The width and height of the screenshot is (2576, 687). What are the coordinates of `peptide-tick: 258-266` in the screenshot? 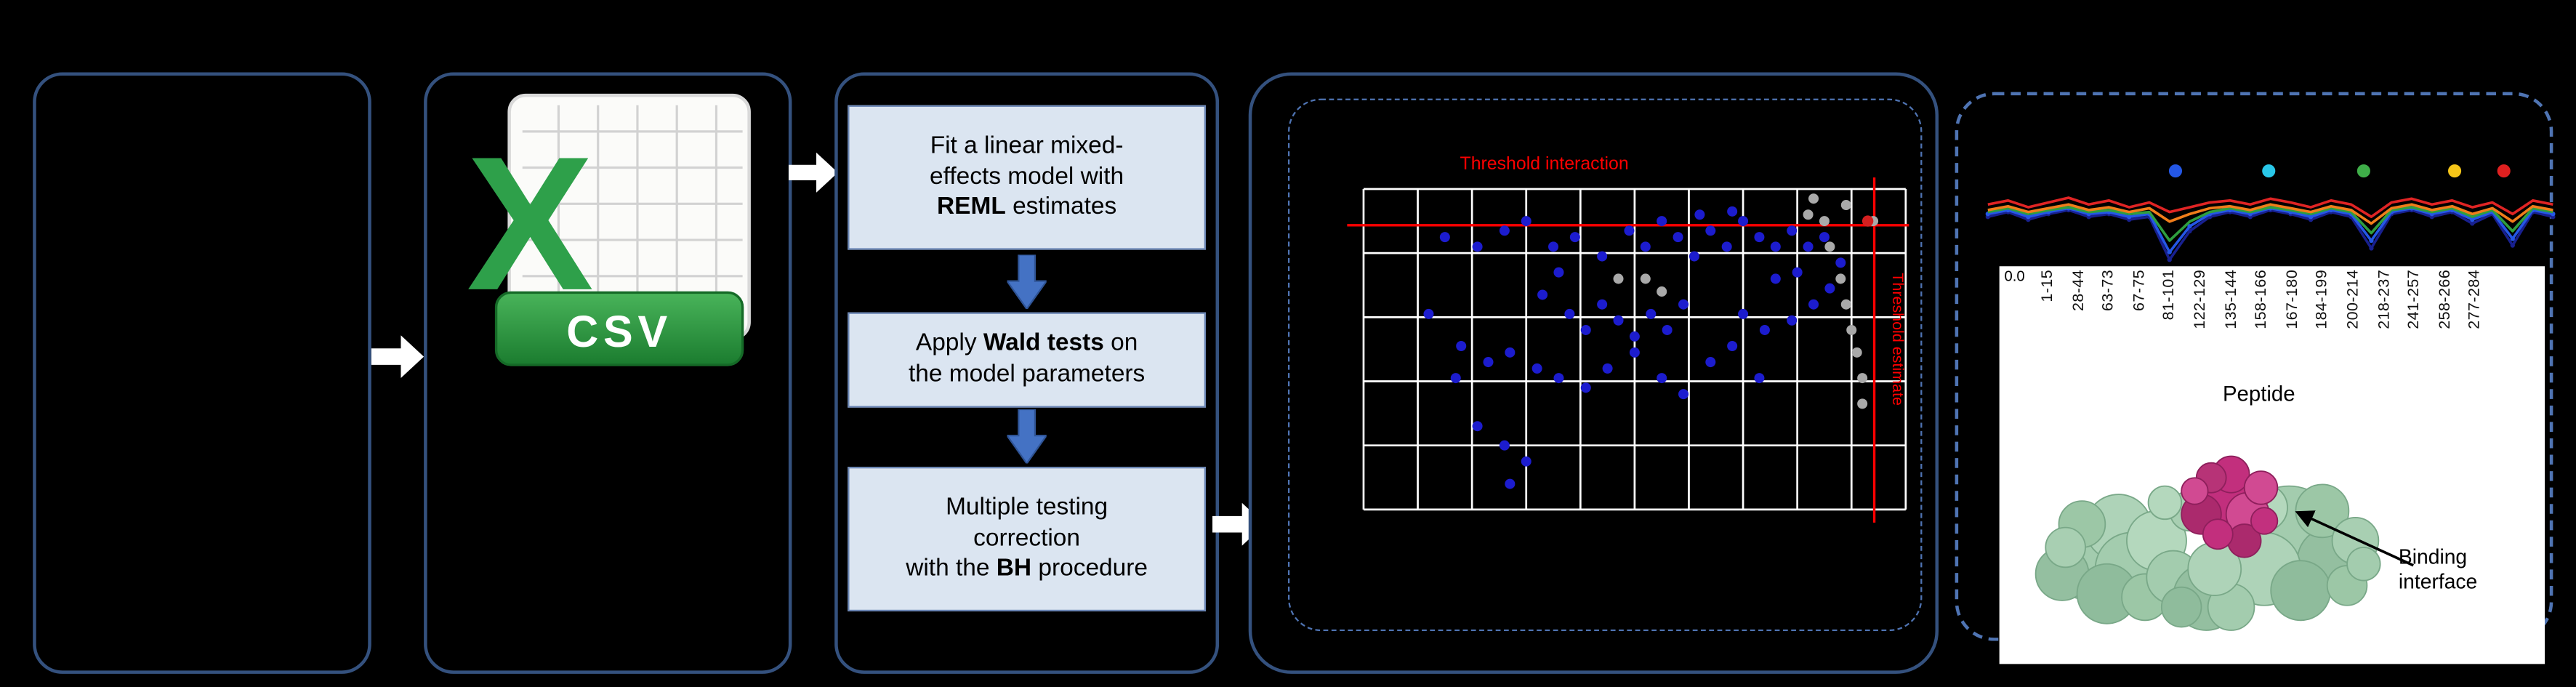 It's located at (2445, 299).